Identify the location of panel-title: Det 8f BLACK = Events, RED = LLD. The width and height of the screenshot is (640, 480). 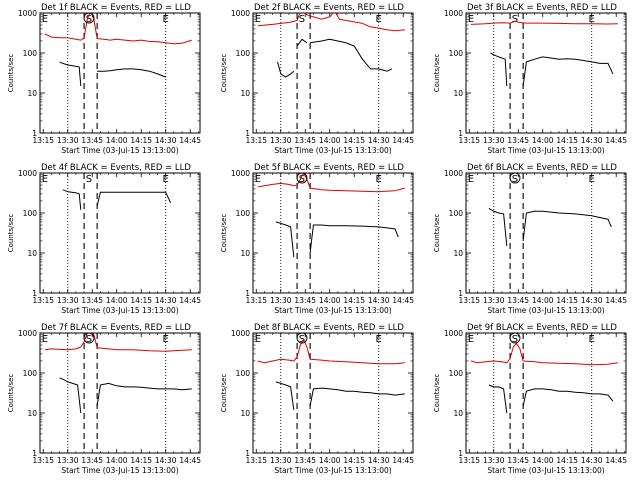
(329, 328).